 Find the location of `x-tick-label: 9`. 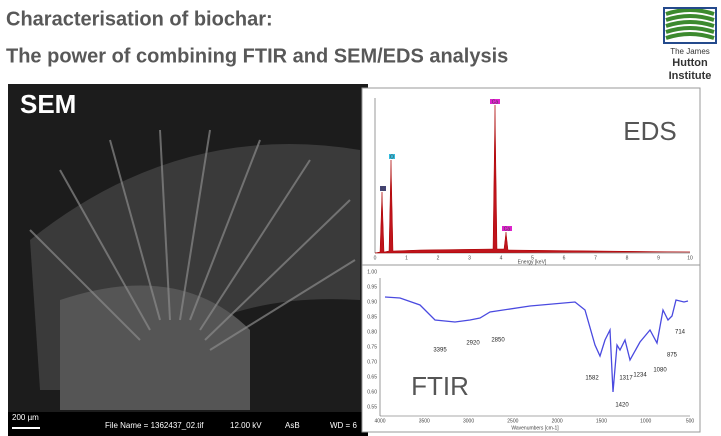

x-tick-label: 9 is located at coordinates (658, 258).